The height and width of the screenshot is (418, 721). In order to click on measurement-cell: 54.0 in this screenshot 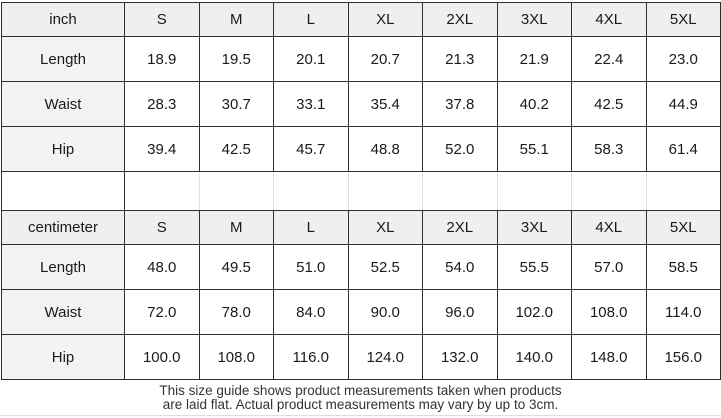, I will do `click(460, 267)`.